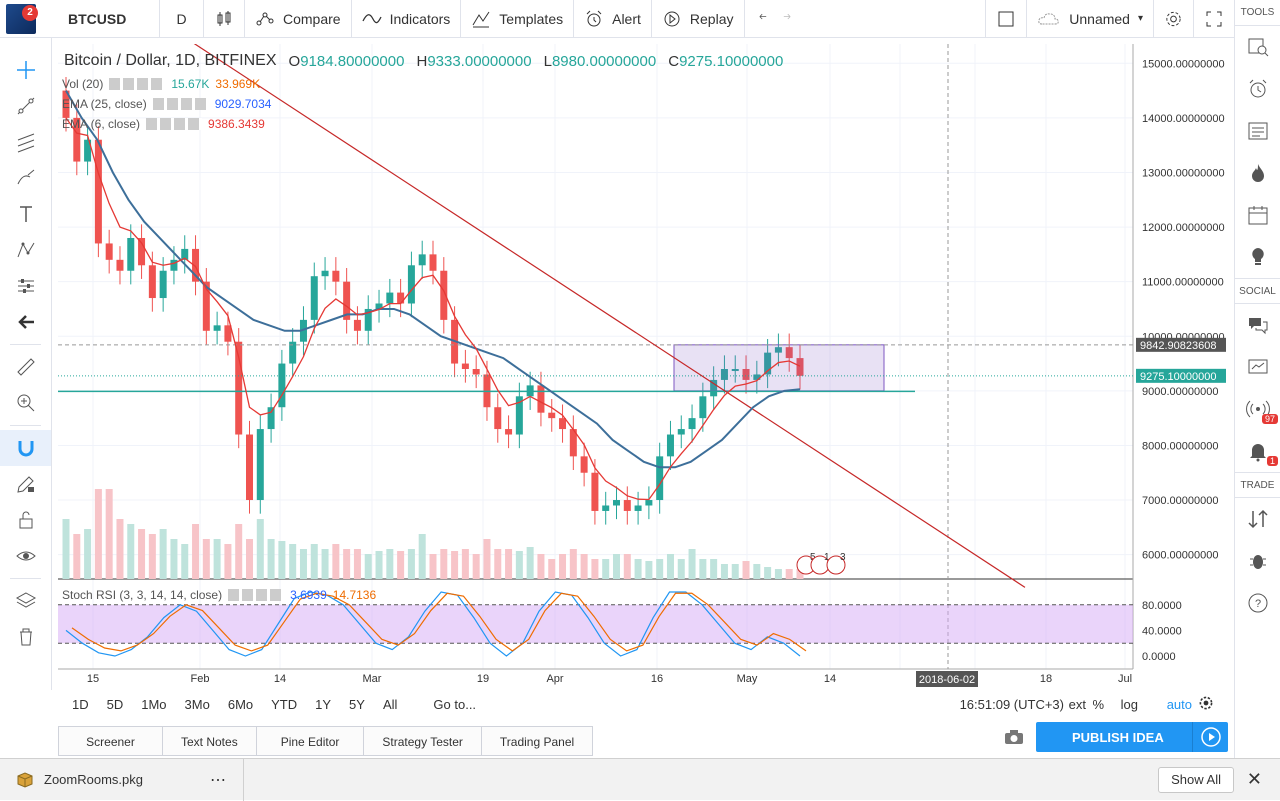 Image resolution: width=1280 pixels, height=801 pixels. Describe the element at coordinates (25, 556) in the screenshot. I see `hide-drawings-tool` at that location.